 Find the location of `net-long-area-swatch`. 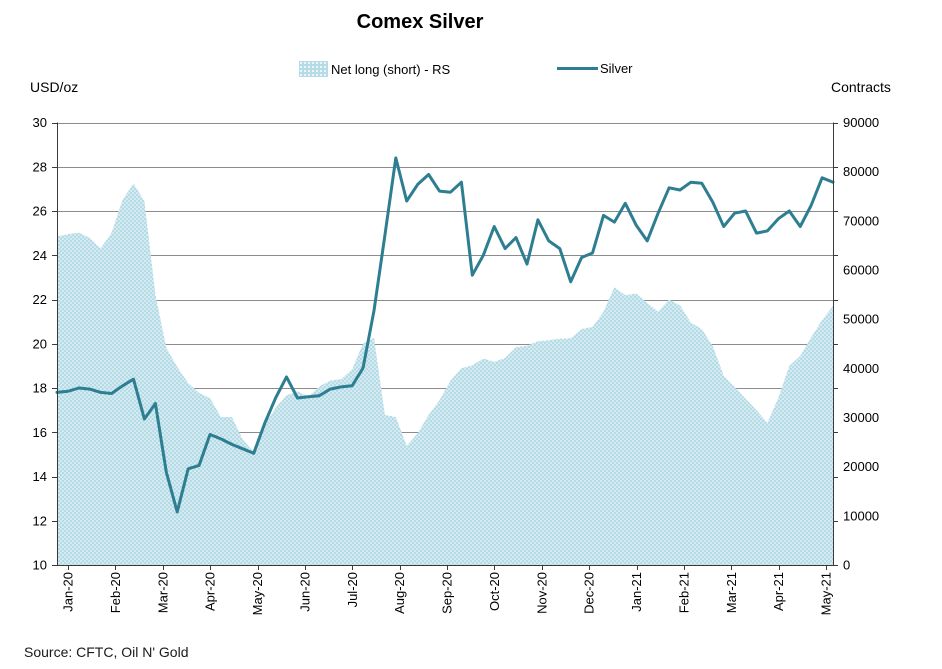

net-long-area-swatch is located at coordinates (313, 69).